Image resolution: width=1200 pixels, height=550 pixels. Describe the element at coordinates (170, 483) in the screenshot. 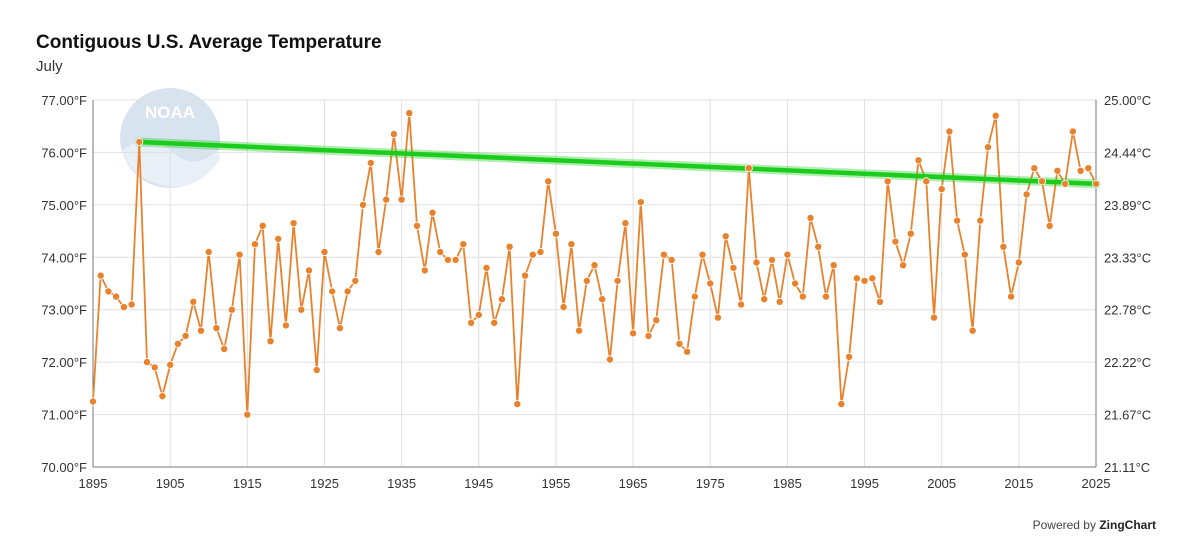

I see `x-tick-label: 1905` at that location.